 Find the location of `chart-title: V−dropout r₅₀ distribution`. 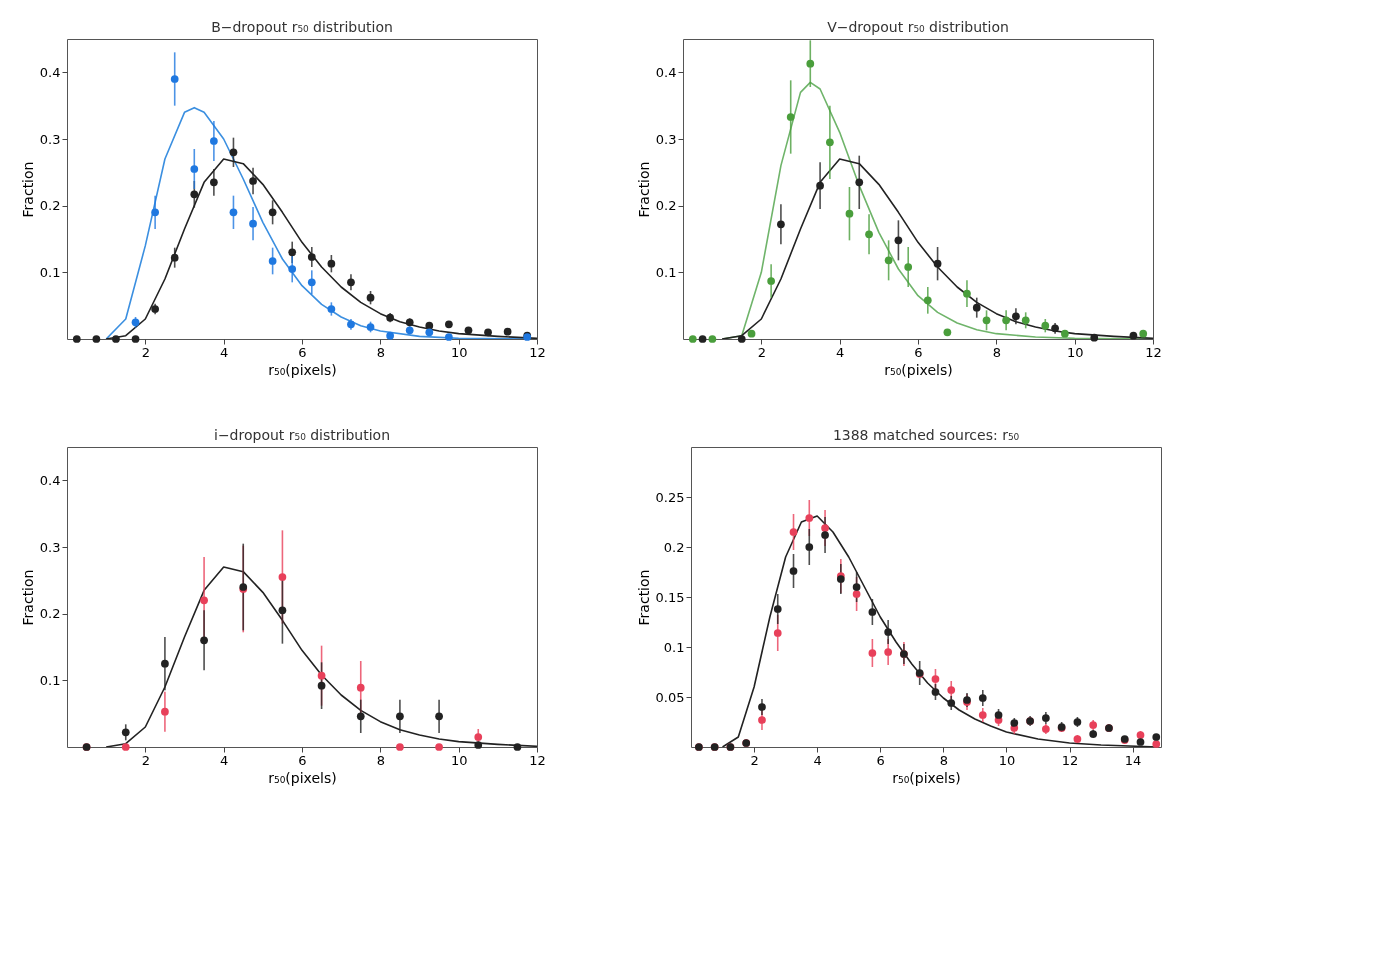

chart-title: V−dropout r₅₀ distribution is located at coordinates (918, 27).